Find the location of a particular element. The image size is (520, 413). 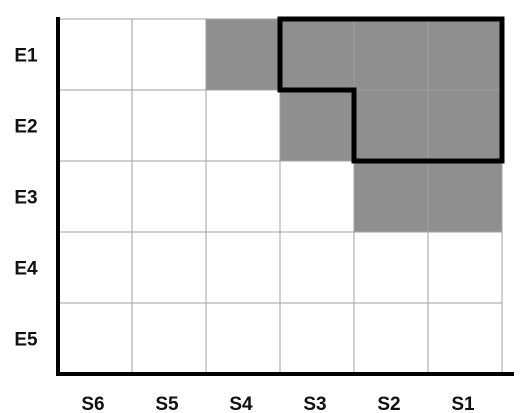

cell-e3-s4 is located at coordinates (243, 196).